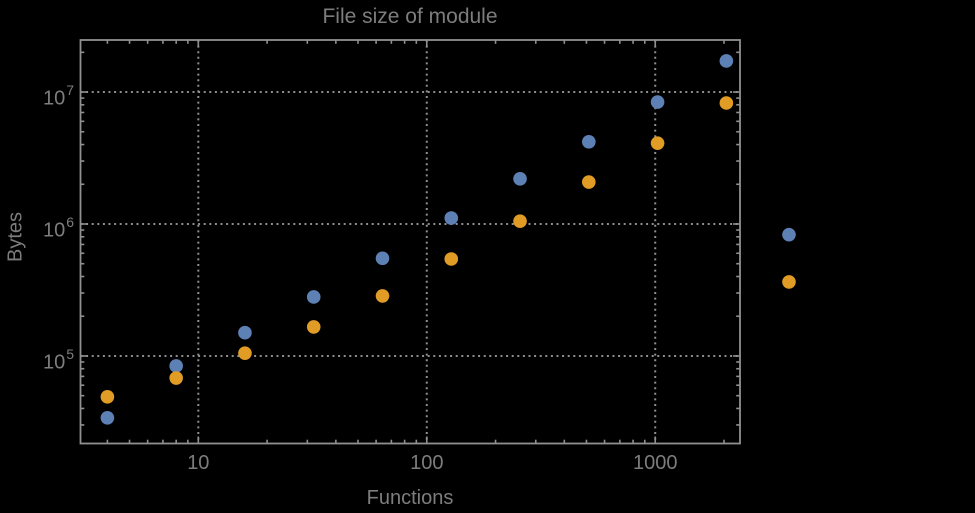 This screenshot has width=975, height=513. What do you see at coordinates (70, 90) in the screenshot?
I see `y-tick-exponent: 7` at bounding box center [70, 90].